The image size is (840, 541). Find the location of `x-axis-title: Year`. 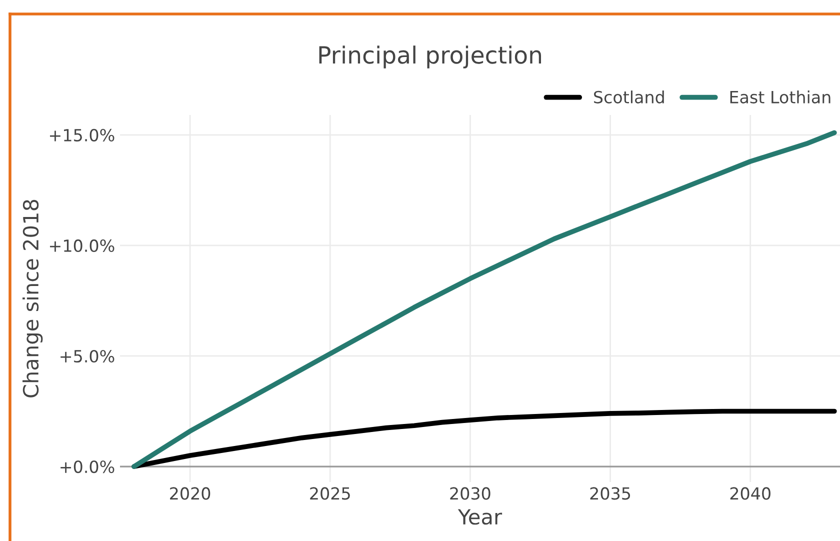

x-axis-title: Year is located at coordinates (480, 517).